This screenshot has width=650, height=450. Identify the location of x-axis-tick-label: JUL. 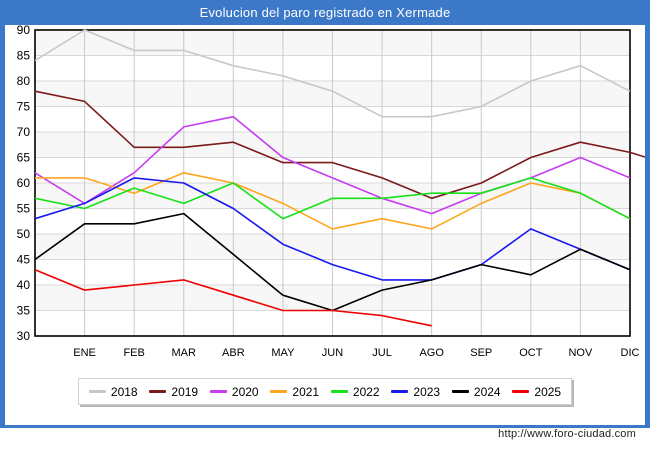
(382, 353).